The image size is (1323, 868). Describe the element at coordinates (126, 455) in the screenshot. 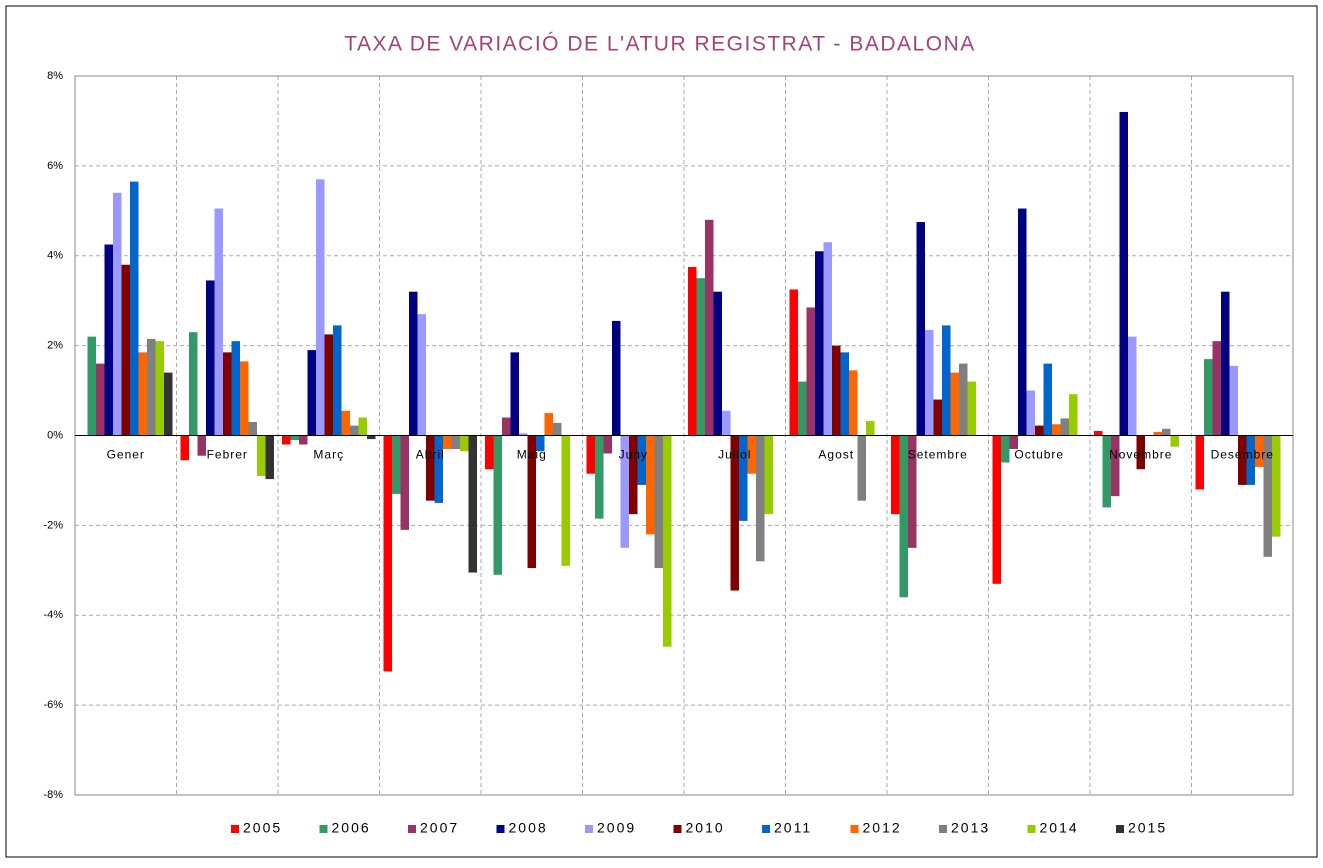

I see `x-tick-label: Gener` at that location.